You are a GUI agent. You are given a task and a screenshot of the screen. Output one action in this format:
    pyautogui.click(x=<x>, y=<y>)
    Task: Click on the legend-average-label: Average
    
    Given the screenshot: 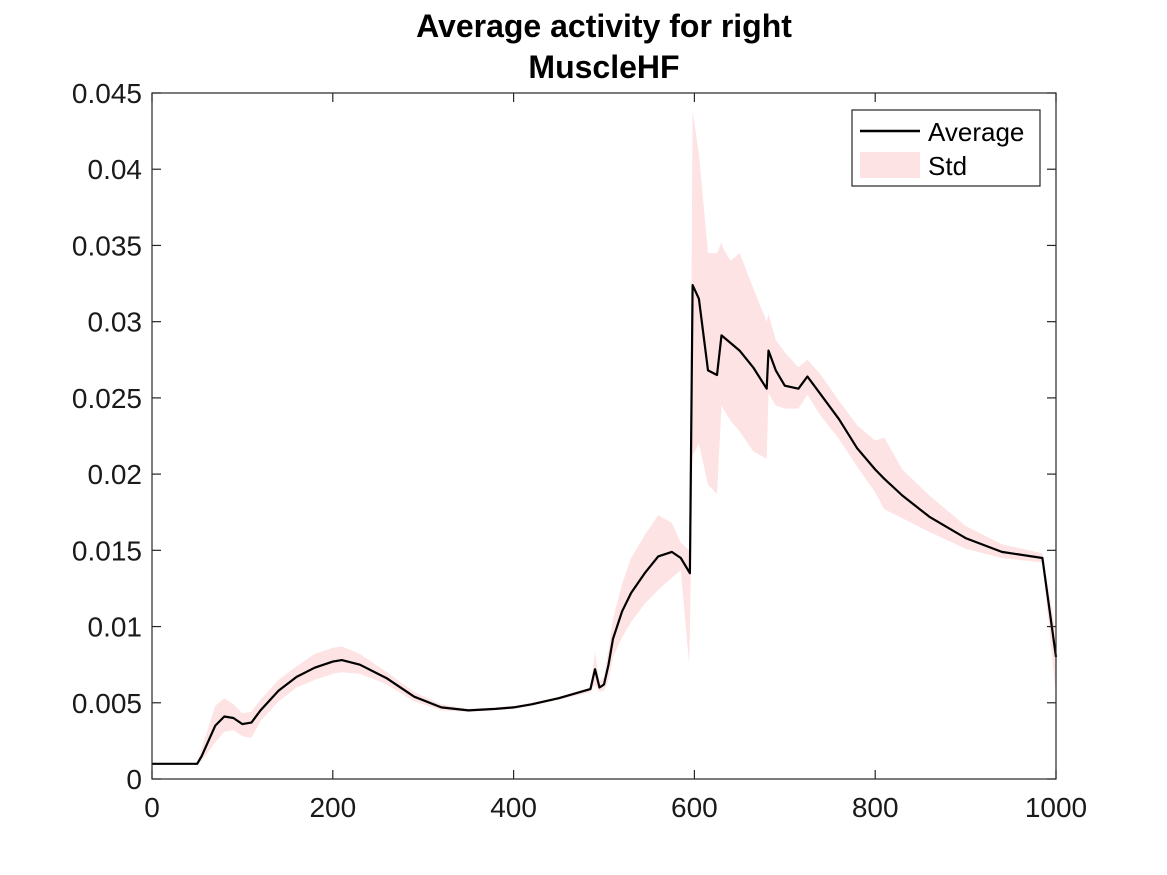 What is the action you would take?
    pyautogui.click(x=976, y=132)
    